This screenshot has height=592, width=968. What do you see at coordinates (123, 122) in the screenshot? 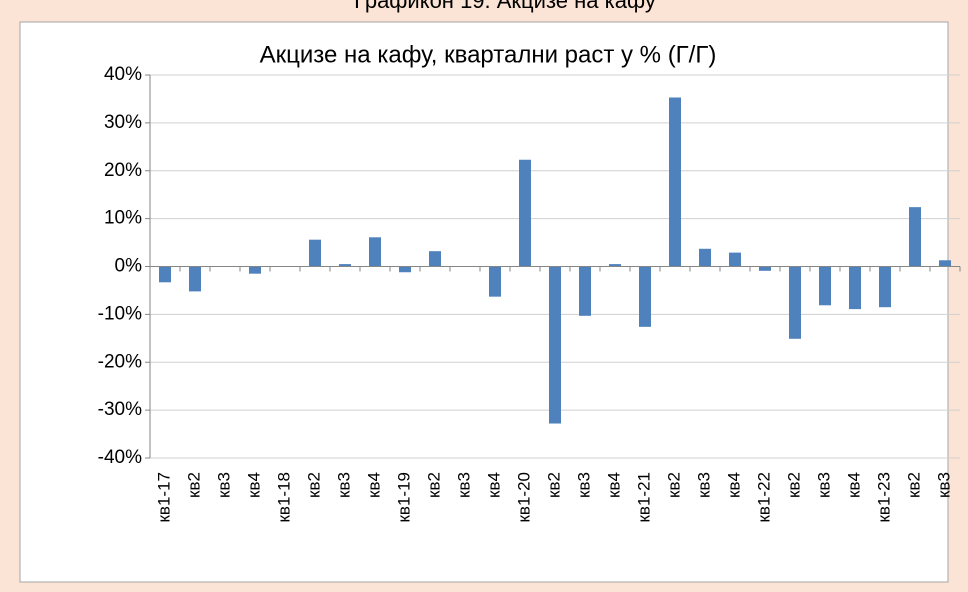
I see `y-tick-label: 30%` at bounding box center [123, 122].